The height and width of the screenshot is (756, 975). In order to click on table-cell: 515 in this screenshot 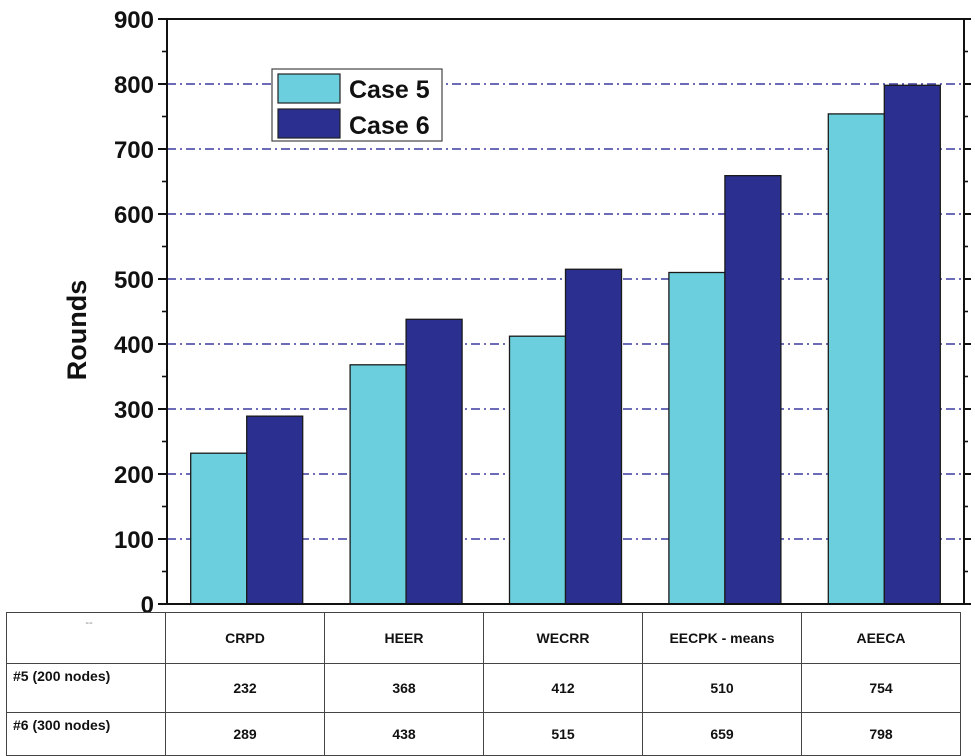, I will do `click(563, 734)`.